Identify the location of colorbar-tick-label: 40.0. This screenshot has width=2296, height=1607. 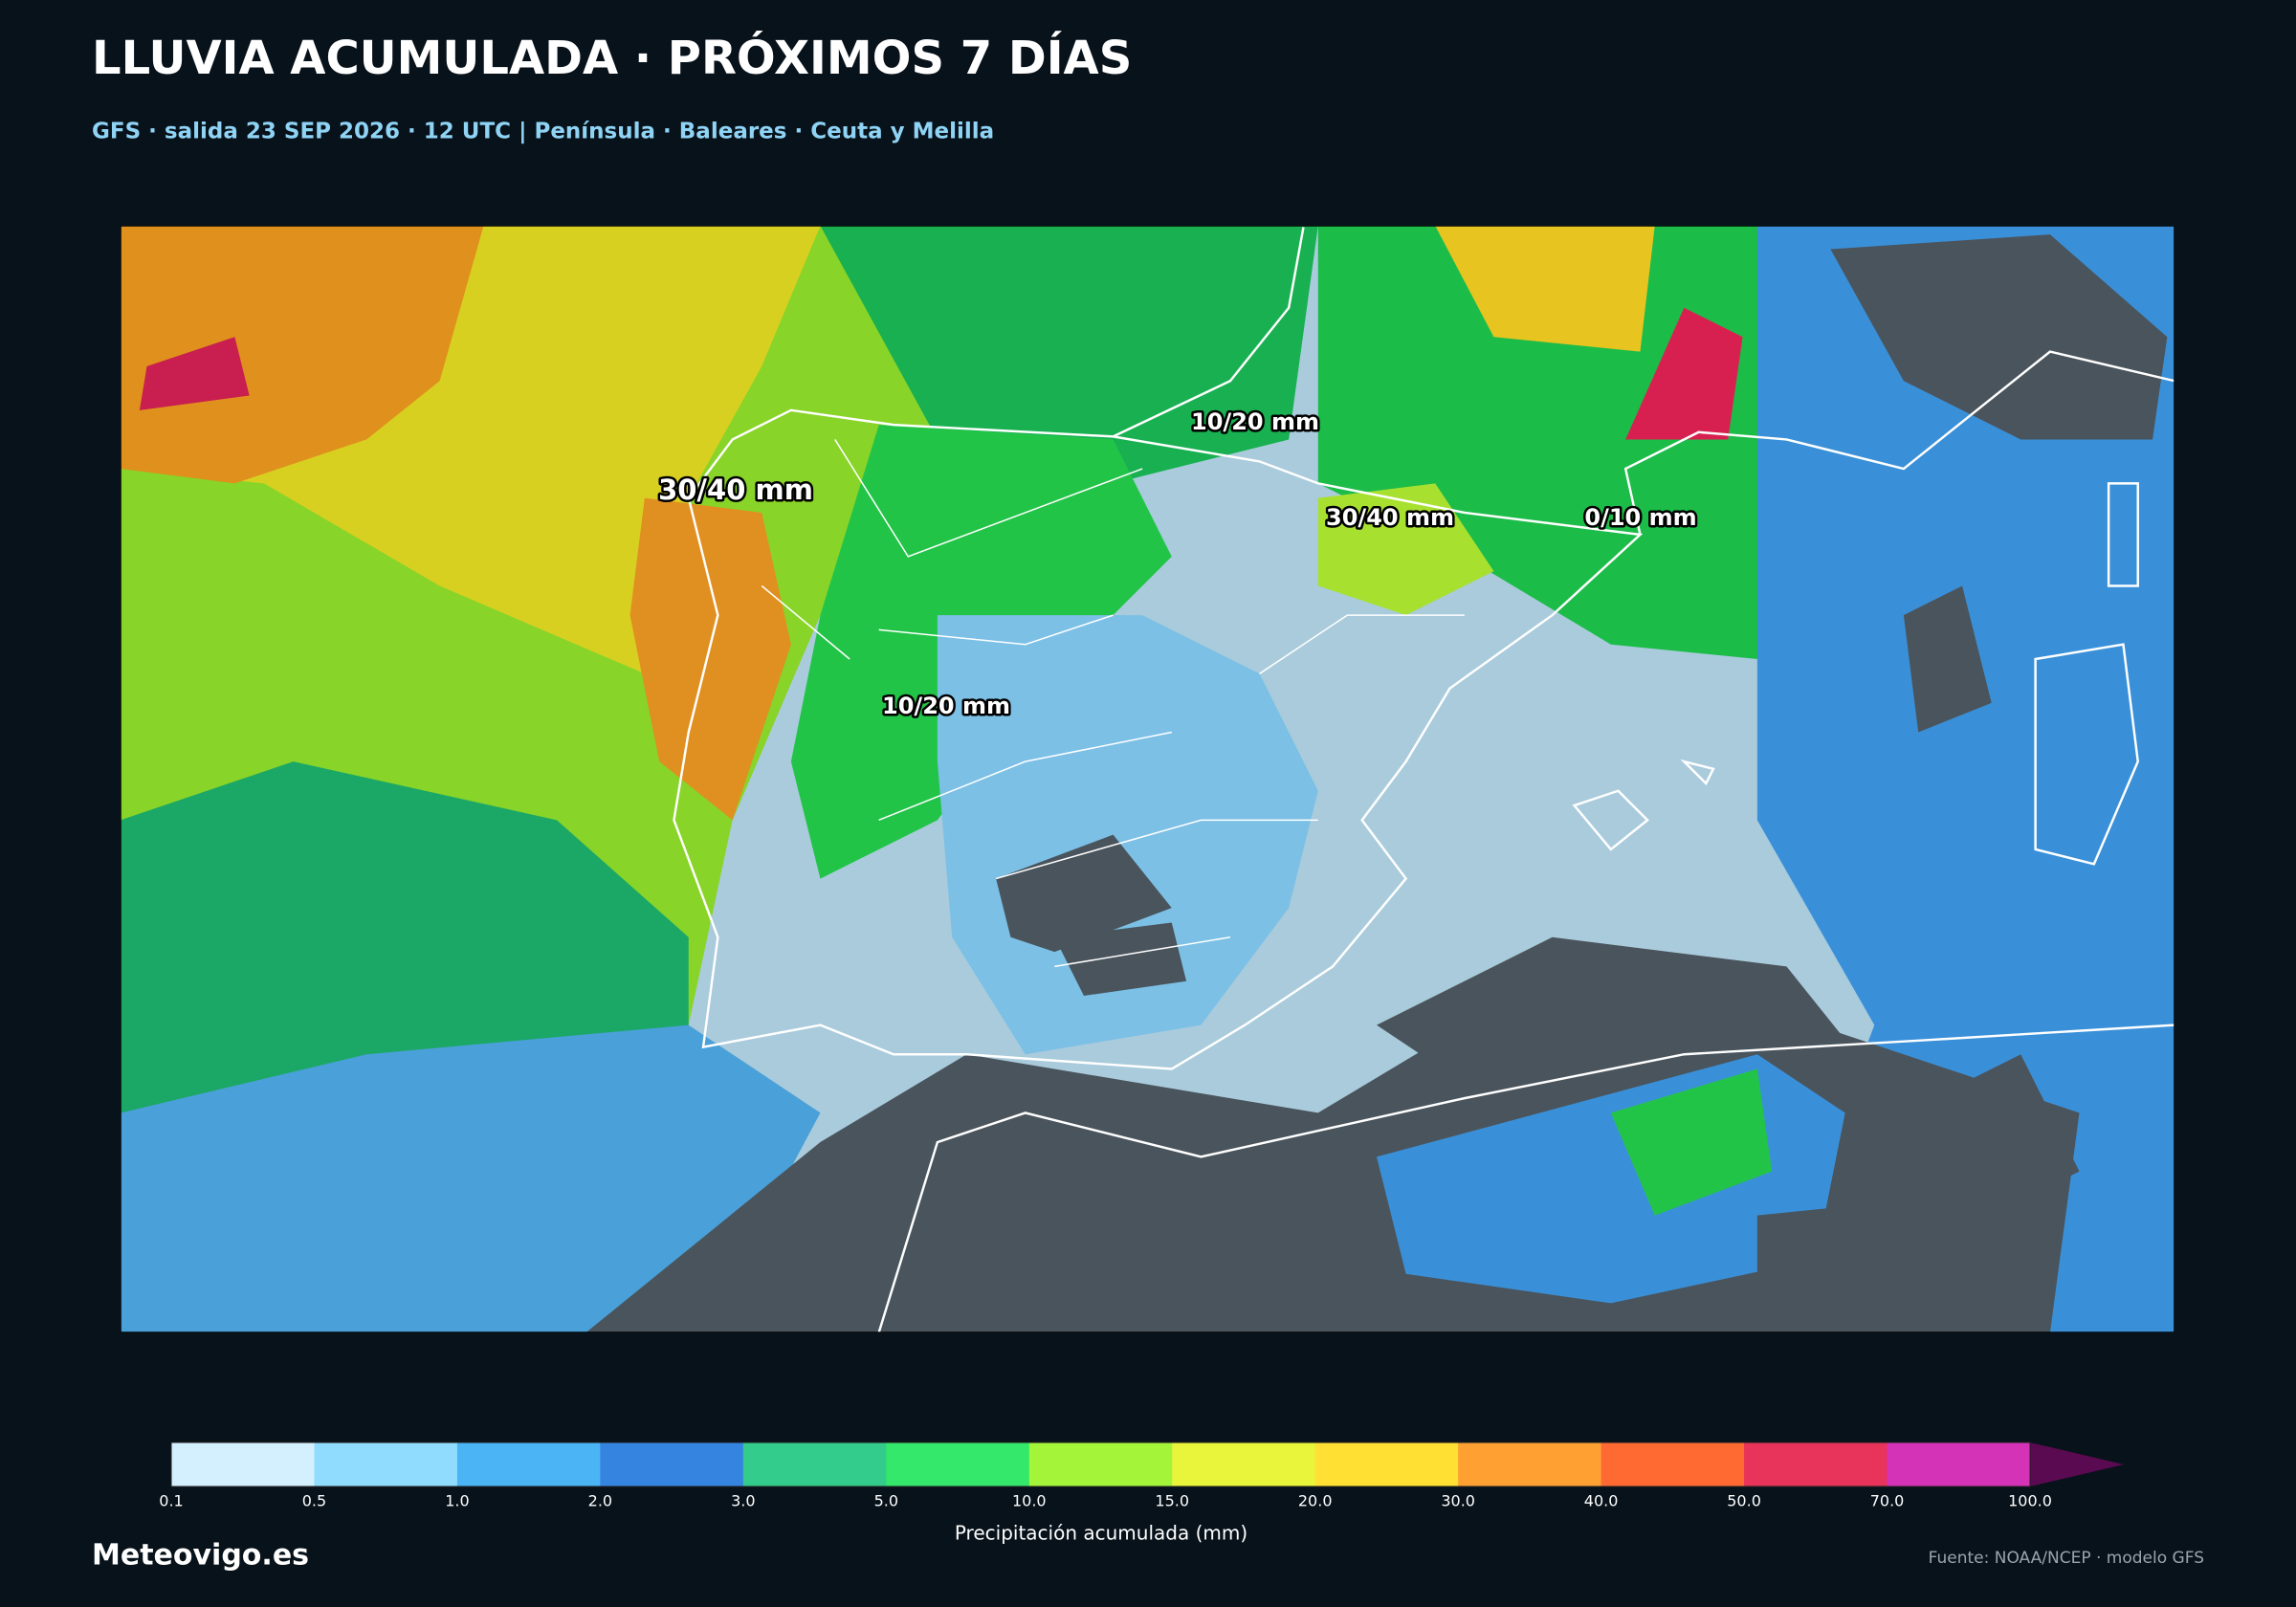
(1602, 1501).